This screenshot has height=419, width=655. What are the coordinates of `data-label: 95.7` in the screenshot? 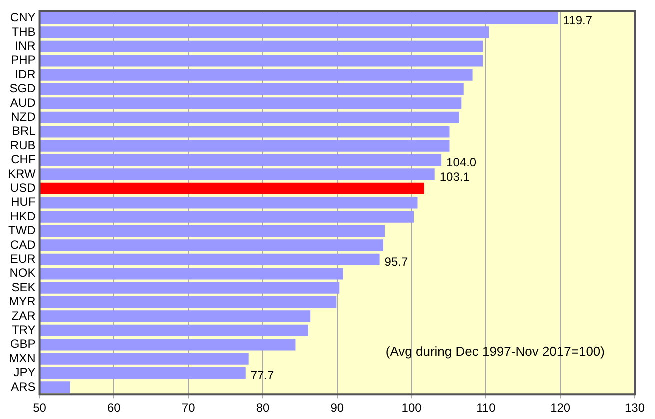 It's located at (396, 262).